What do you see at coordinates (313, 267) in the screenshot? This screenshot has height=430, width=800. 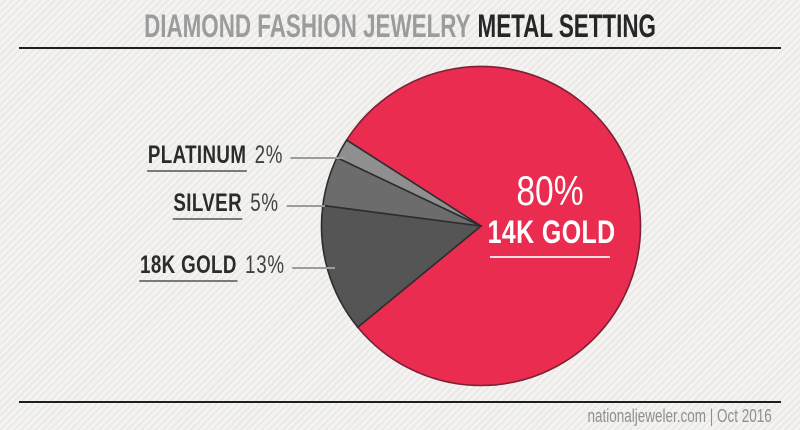 I see `callout-18k-gold-leader-line` at bounding box center [313, 267].